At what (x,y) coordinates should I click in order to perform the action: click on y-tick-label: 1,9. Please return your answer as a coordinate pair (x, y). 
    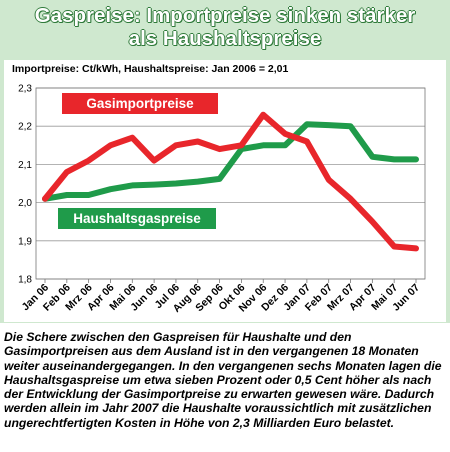
    Looking at the image, I should click on (25, 241).